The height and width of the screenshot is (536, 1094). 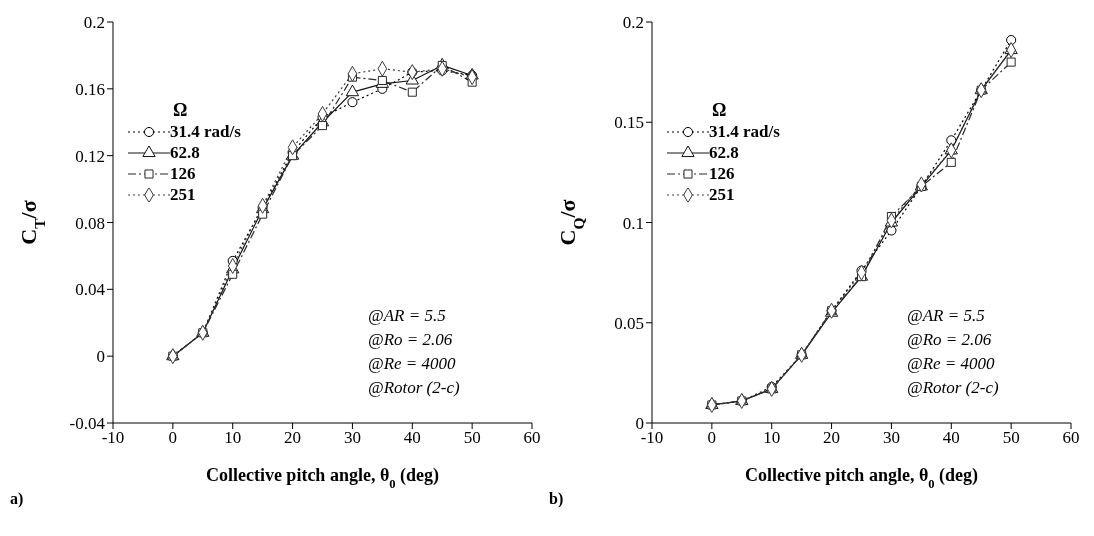 I want to click on y-tick-label: 0.16, so click(x=90, y=89).